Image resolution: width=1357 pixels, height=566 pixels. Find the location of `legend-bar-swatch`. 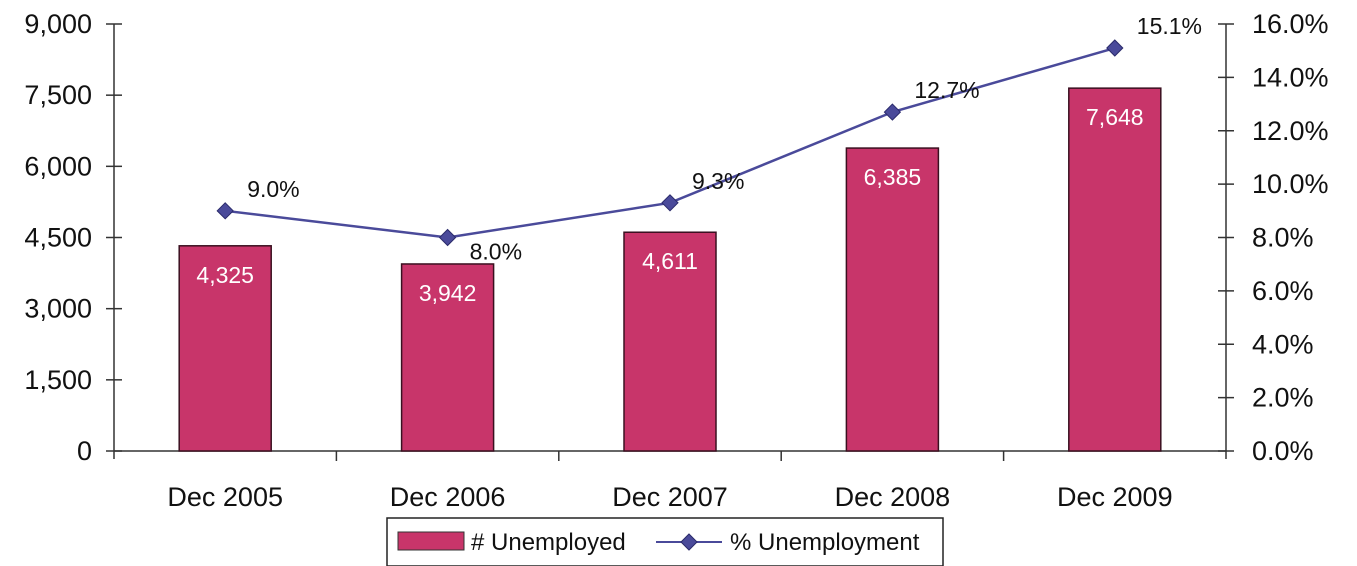

legend-bar-swatch is located at coordinates (431, 541).